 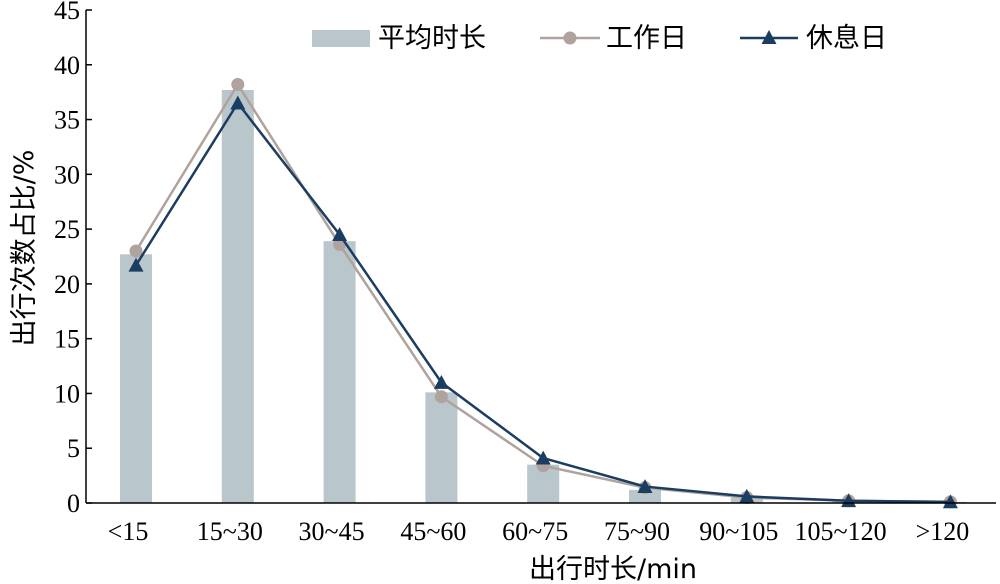 What do you see at coordinates (67, 12) in the screenshot?
I see `y-tick-label-9: 45` at bounding box center [67, 12].